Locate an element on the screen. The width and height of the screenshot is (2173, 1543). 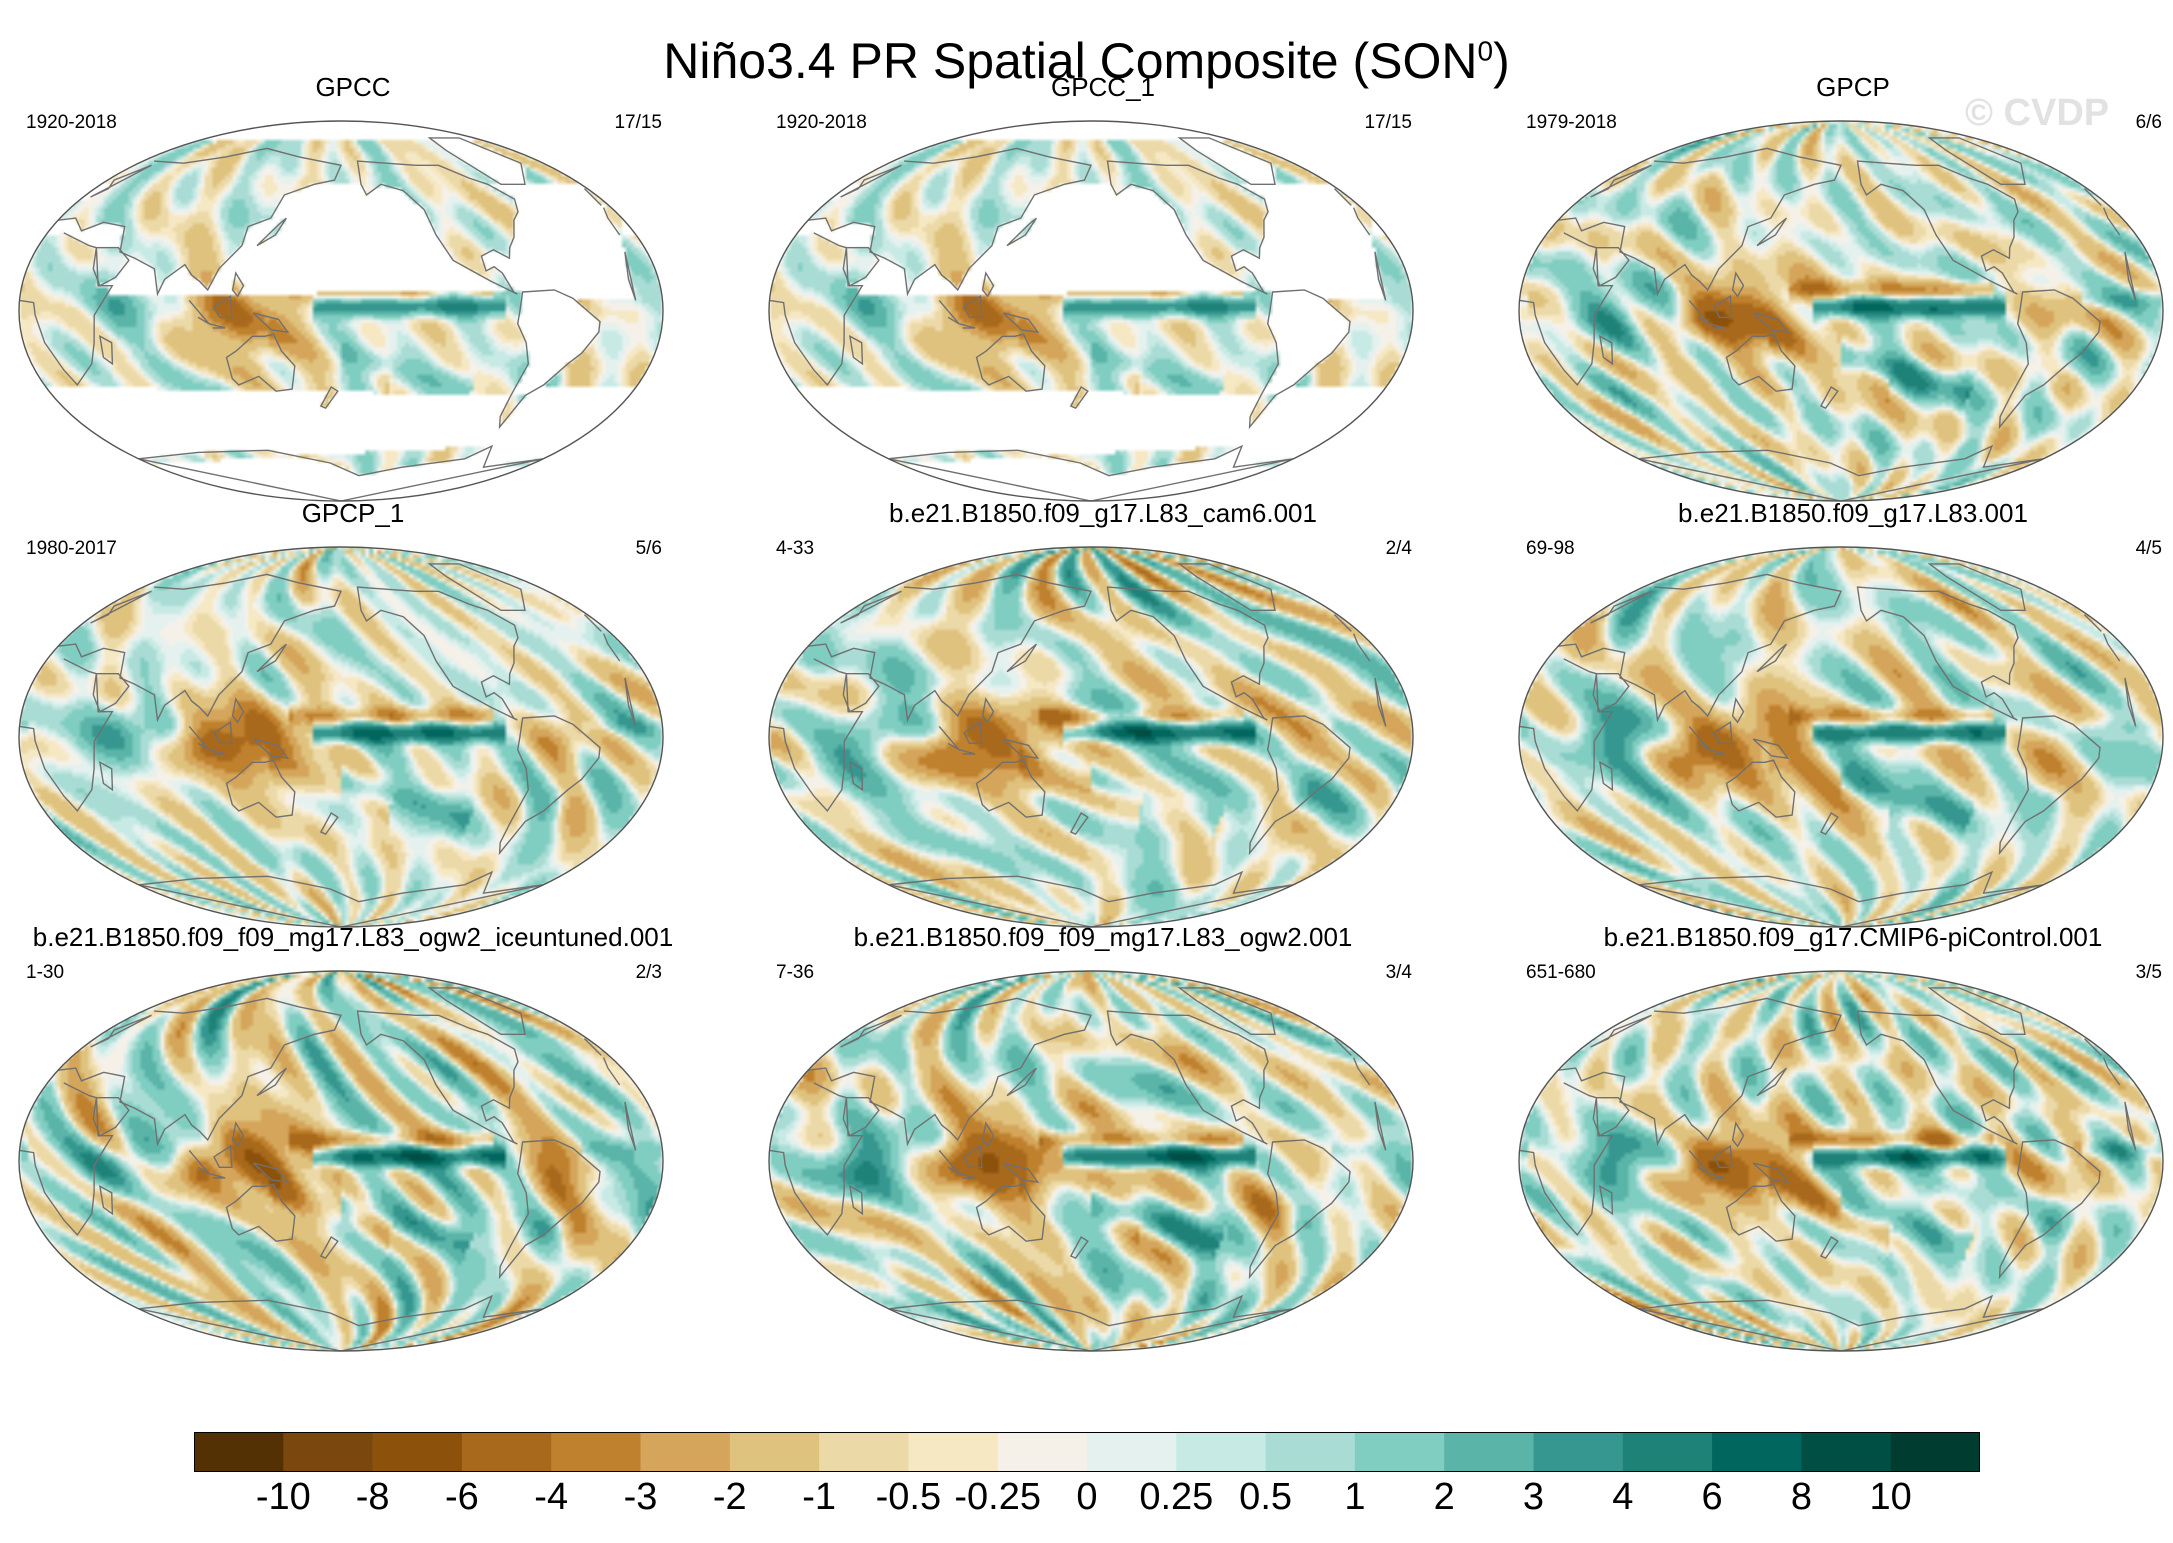
panel-event-count: 2/3 is located at coordinates (648, 972).